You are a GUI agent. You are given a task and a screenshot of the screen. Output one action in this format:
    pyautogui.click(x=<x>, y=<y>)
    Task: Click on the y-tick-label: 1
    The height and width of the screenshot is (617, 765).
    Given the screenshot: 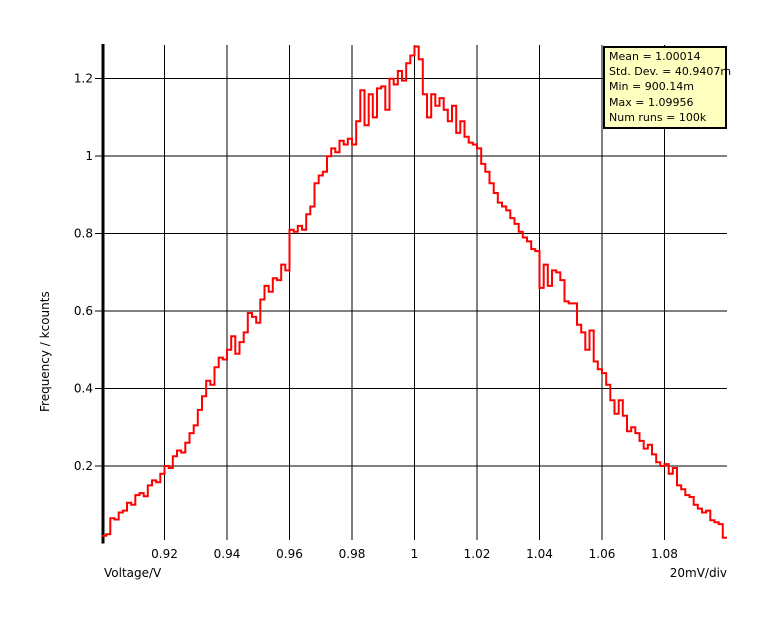 What is the action you would take?
    pyautogui.click(x=89, y=156)
    